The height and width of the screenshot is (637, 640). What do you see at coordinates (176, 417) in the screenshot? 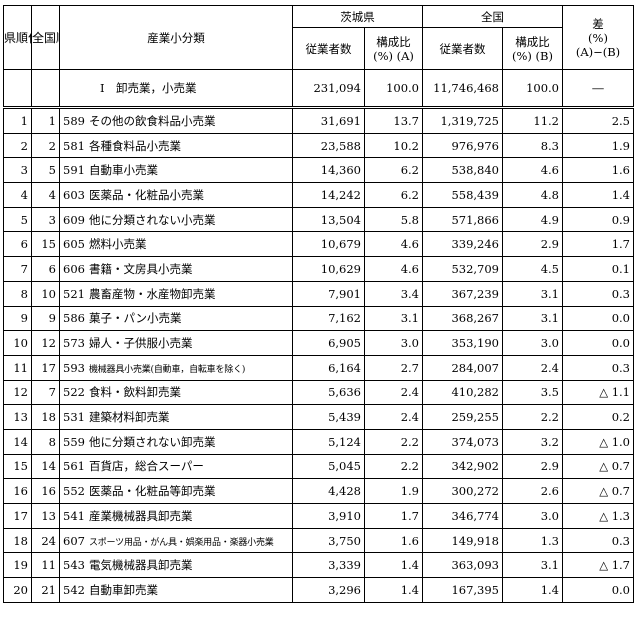
I see `category-cell: 531 建築材料卸売業` at bounding box center [176, 417].